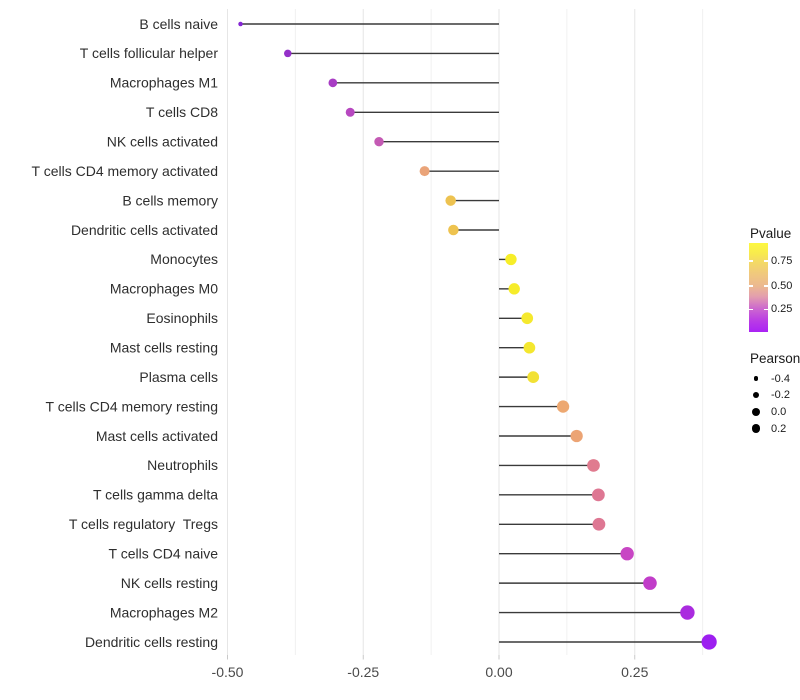 This screenshot has height=700, width=800. I want to click on y-axis-label: T cells gamma delta, so click(155, 495).